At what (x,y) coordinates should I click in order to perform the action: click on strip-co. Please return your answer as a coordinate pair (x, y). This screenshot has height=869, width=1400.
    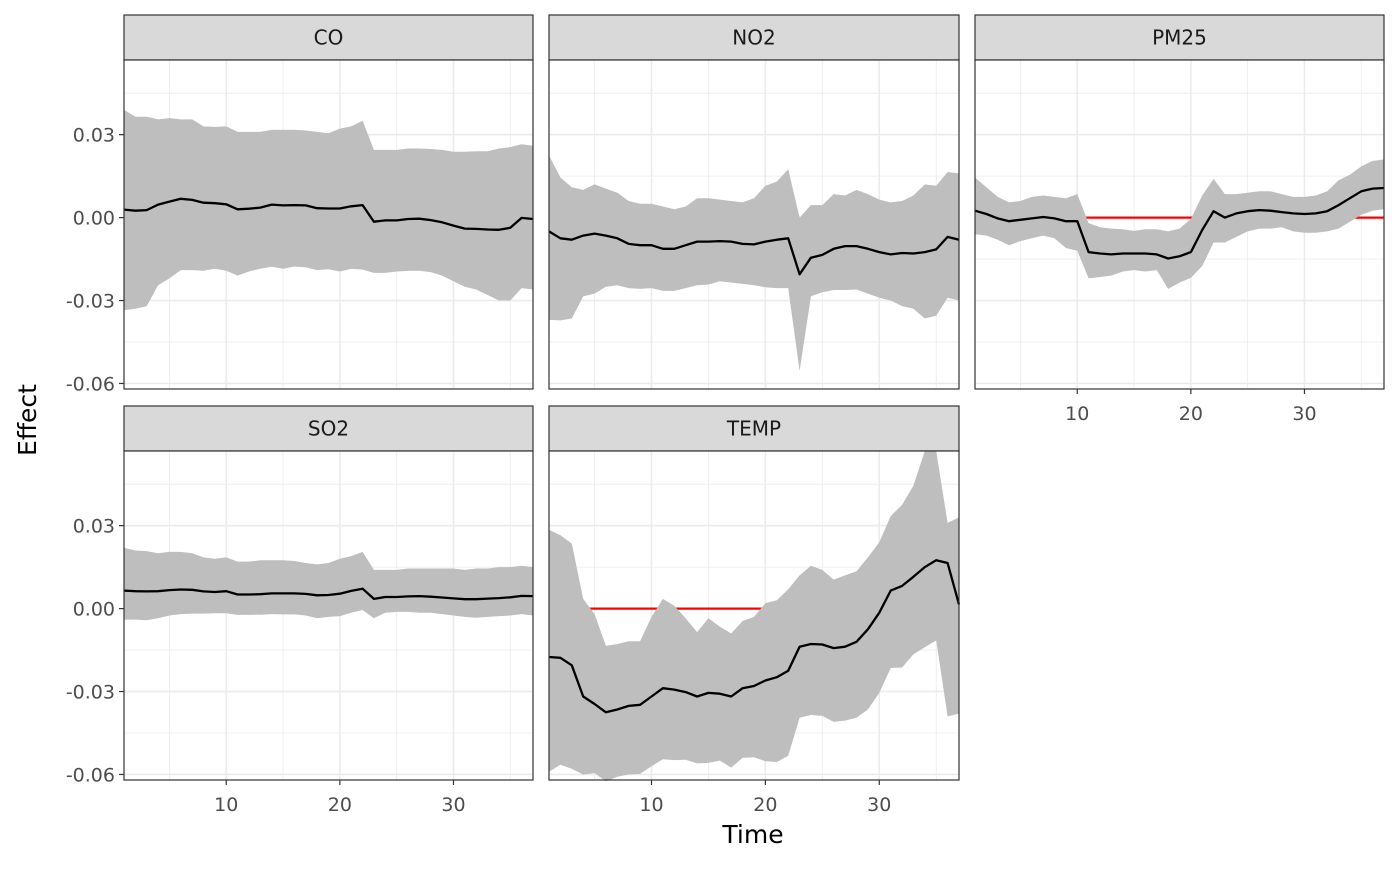
    Looking at the image, I should click on (328, 37).